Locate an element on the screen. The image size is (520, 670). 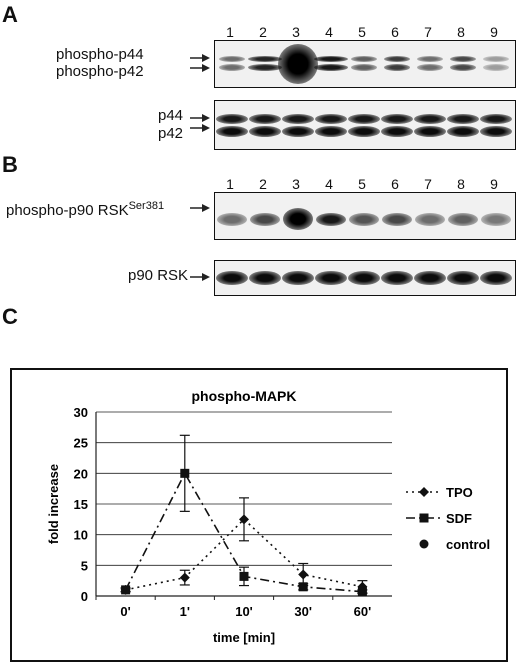
panel-a-lane-8: 8 is located at coordinates (461, 32).